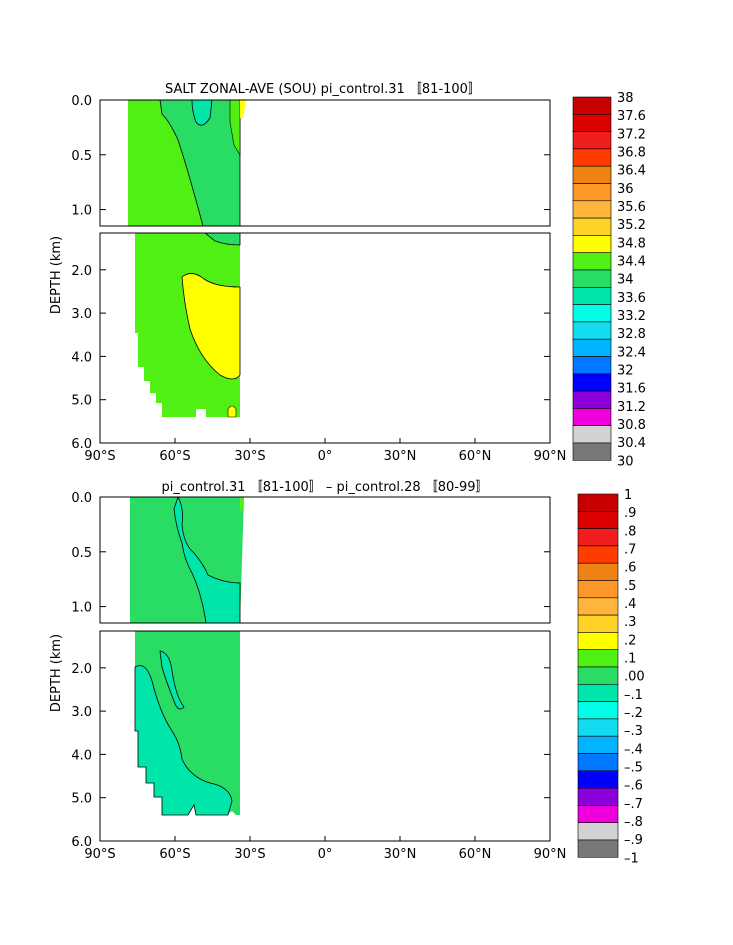 The width and height of the screenshot is (733, 945). I want to click on panel-2-upper-plot, so click(187, 560).